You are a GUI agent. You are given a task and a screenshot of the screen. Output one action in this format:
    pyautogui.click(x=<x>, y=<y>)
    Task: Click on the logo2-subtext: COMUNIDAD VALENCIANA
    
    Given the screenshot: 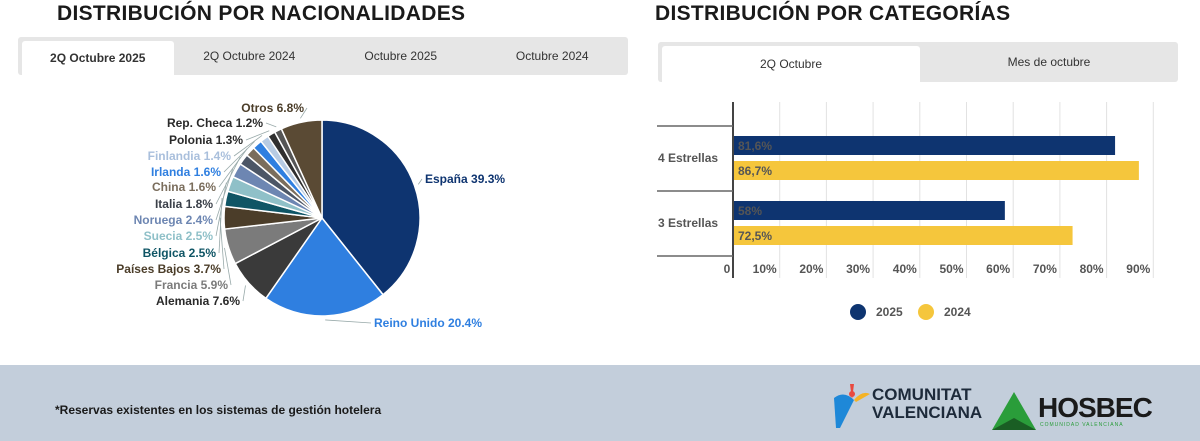 What is the action you would take?
    pyautogui.click(x=1082, y=425)
    